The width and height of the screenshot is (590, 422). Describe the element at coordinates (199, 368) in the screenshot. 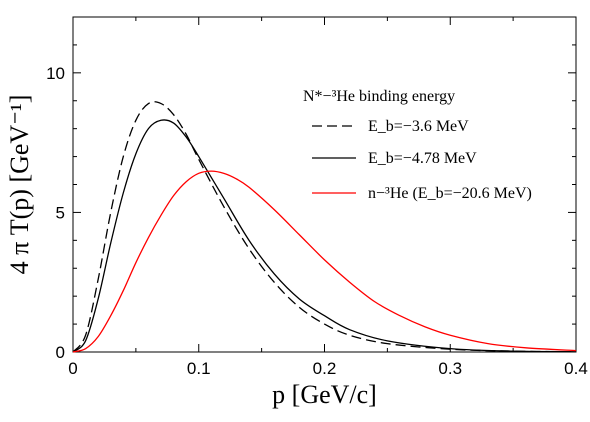

I see `x-tick-label: 0.1` at that location.